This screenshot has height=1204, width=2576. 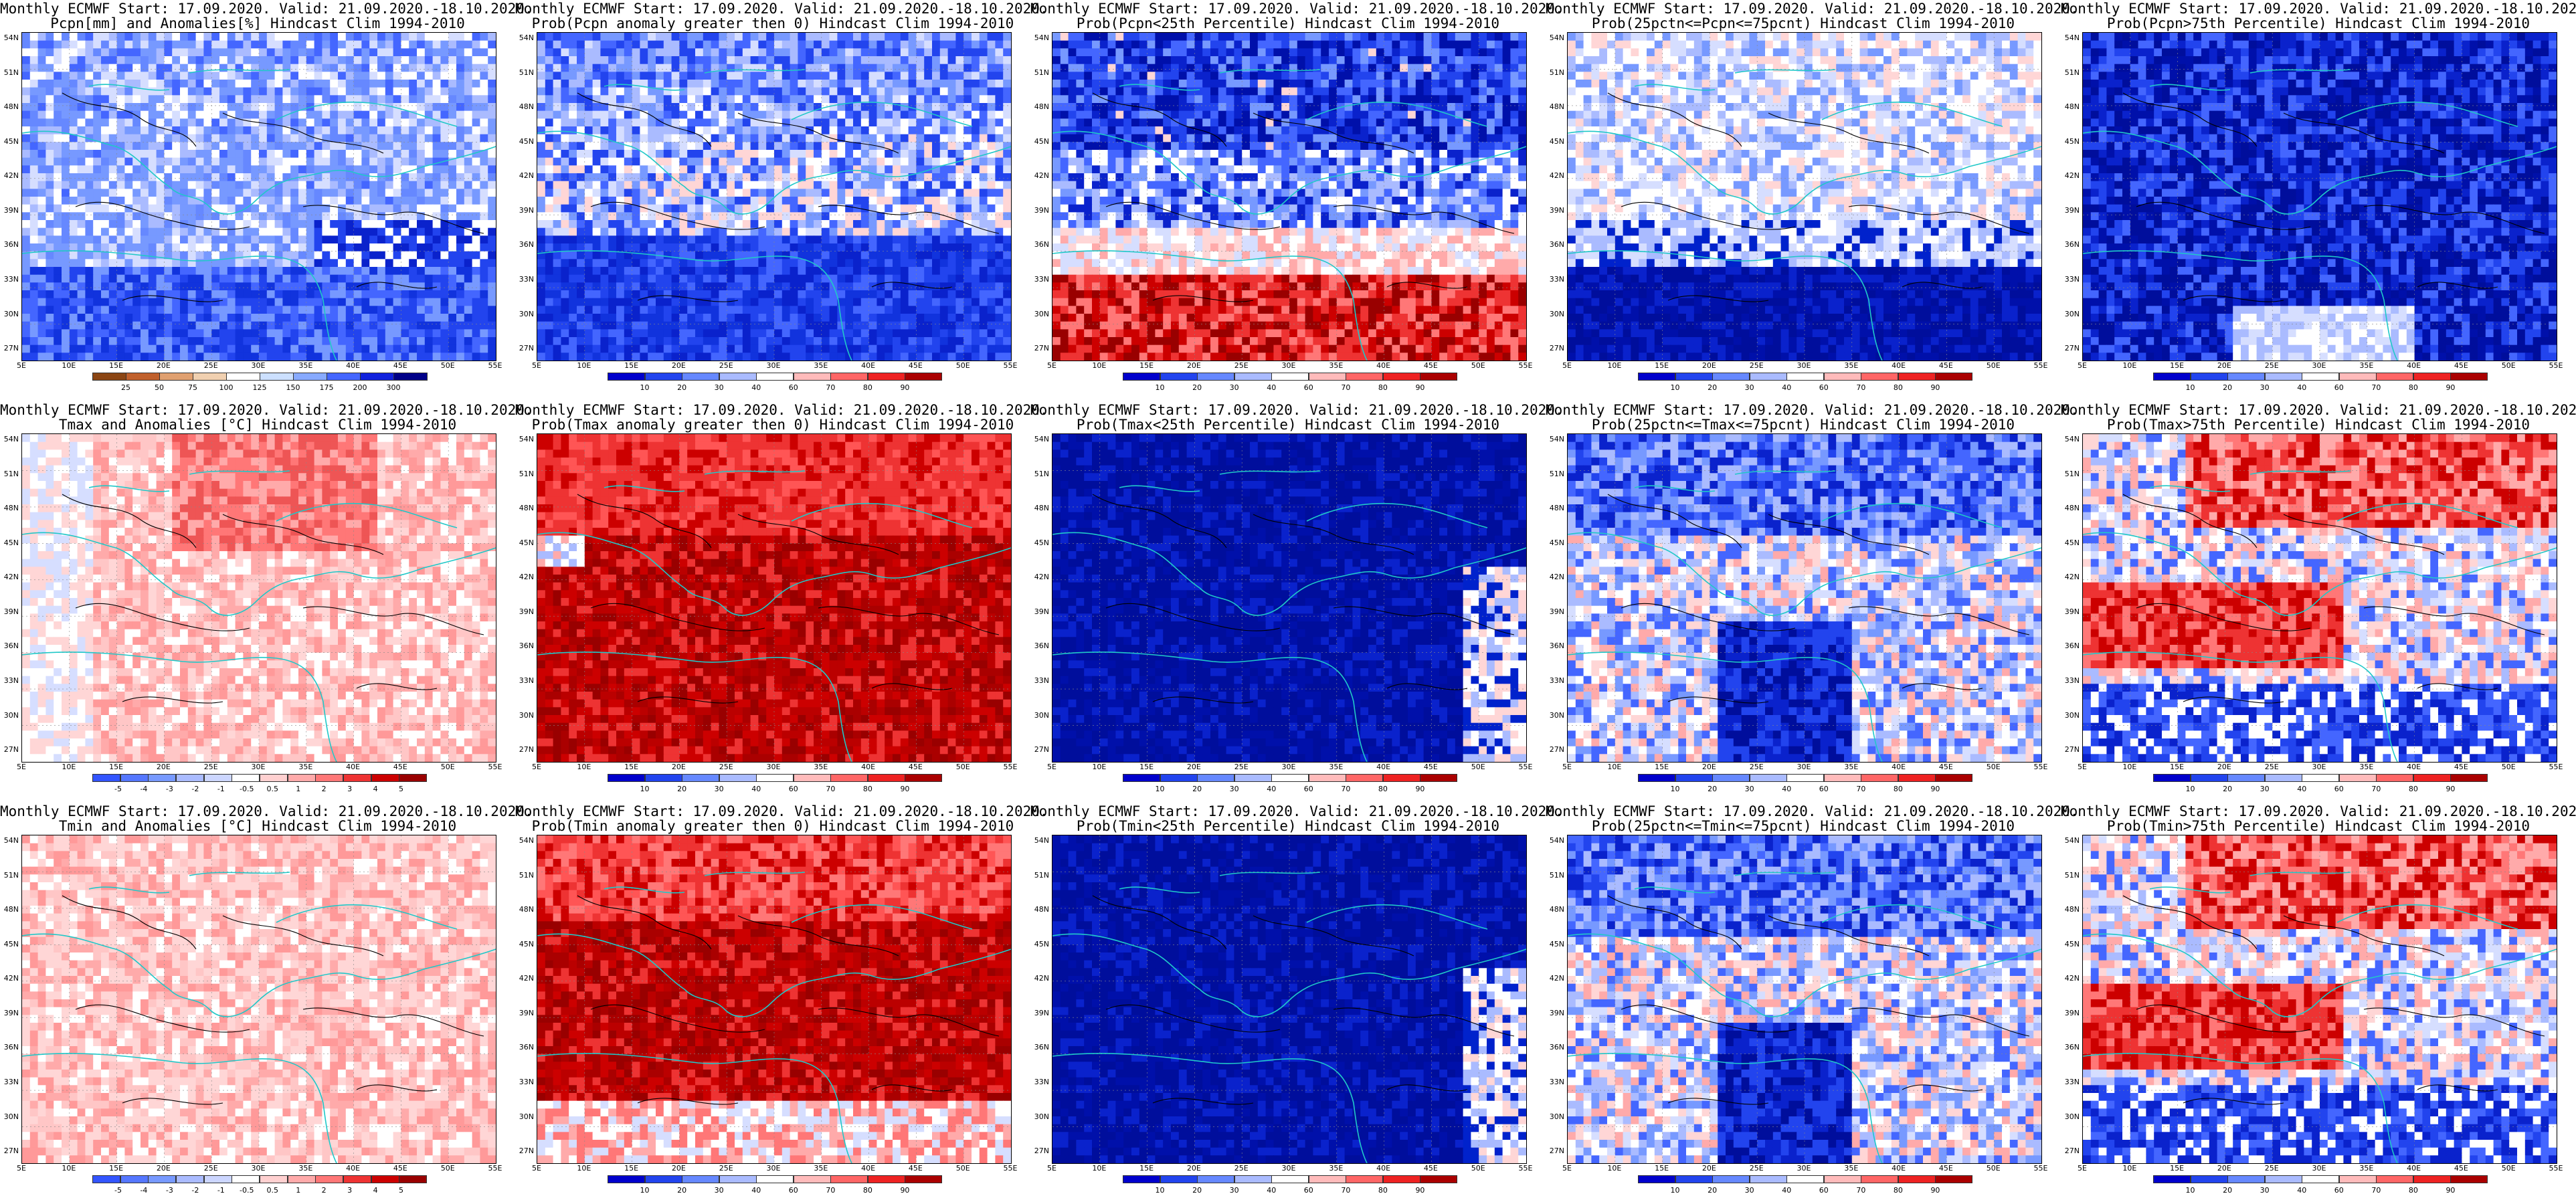 What do you see at coordinates (349, 789) in the screenshot?
I see `colorbar-tick-label: 3` at bounding box center [349, 789].